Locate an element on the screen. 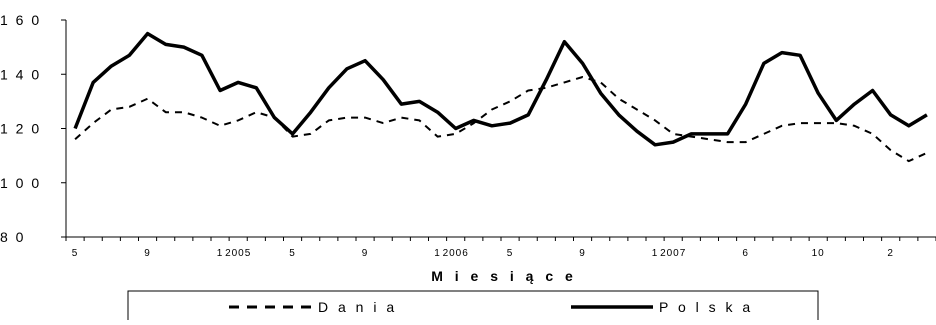  y-tick-label: 8 0 is located at coordinates (12, 237).